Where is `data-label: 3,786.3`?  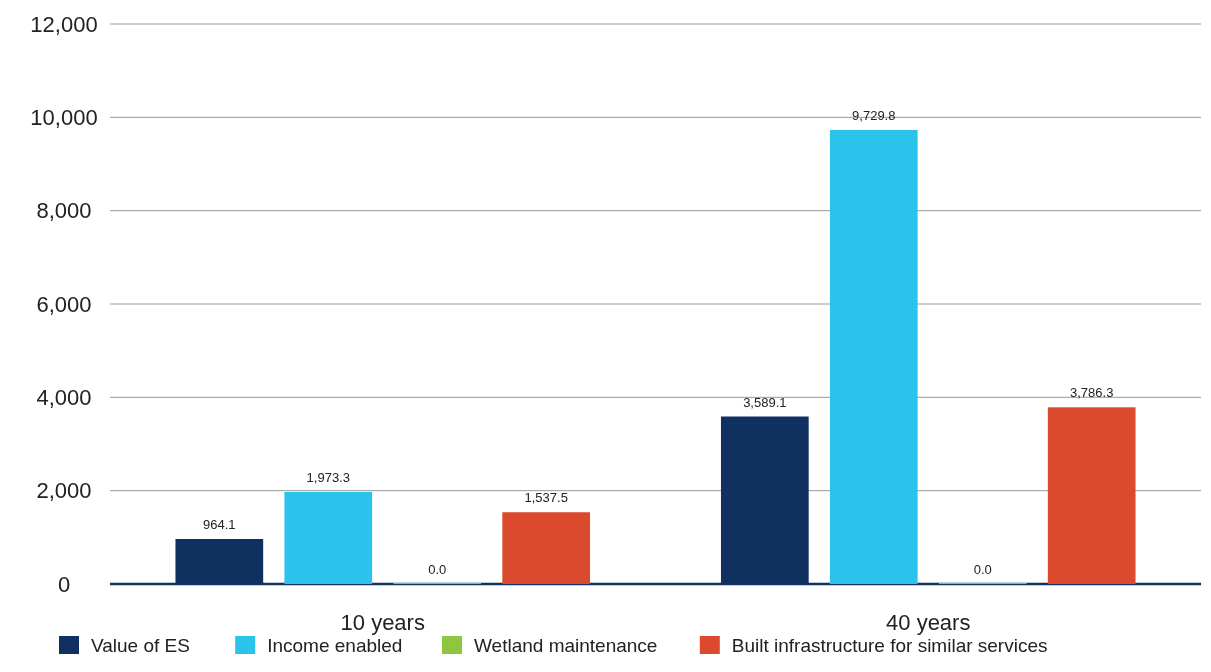
data-label: 3,786.3 is located at coordinates (1092, 393).